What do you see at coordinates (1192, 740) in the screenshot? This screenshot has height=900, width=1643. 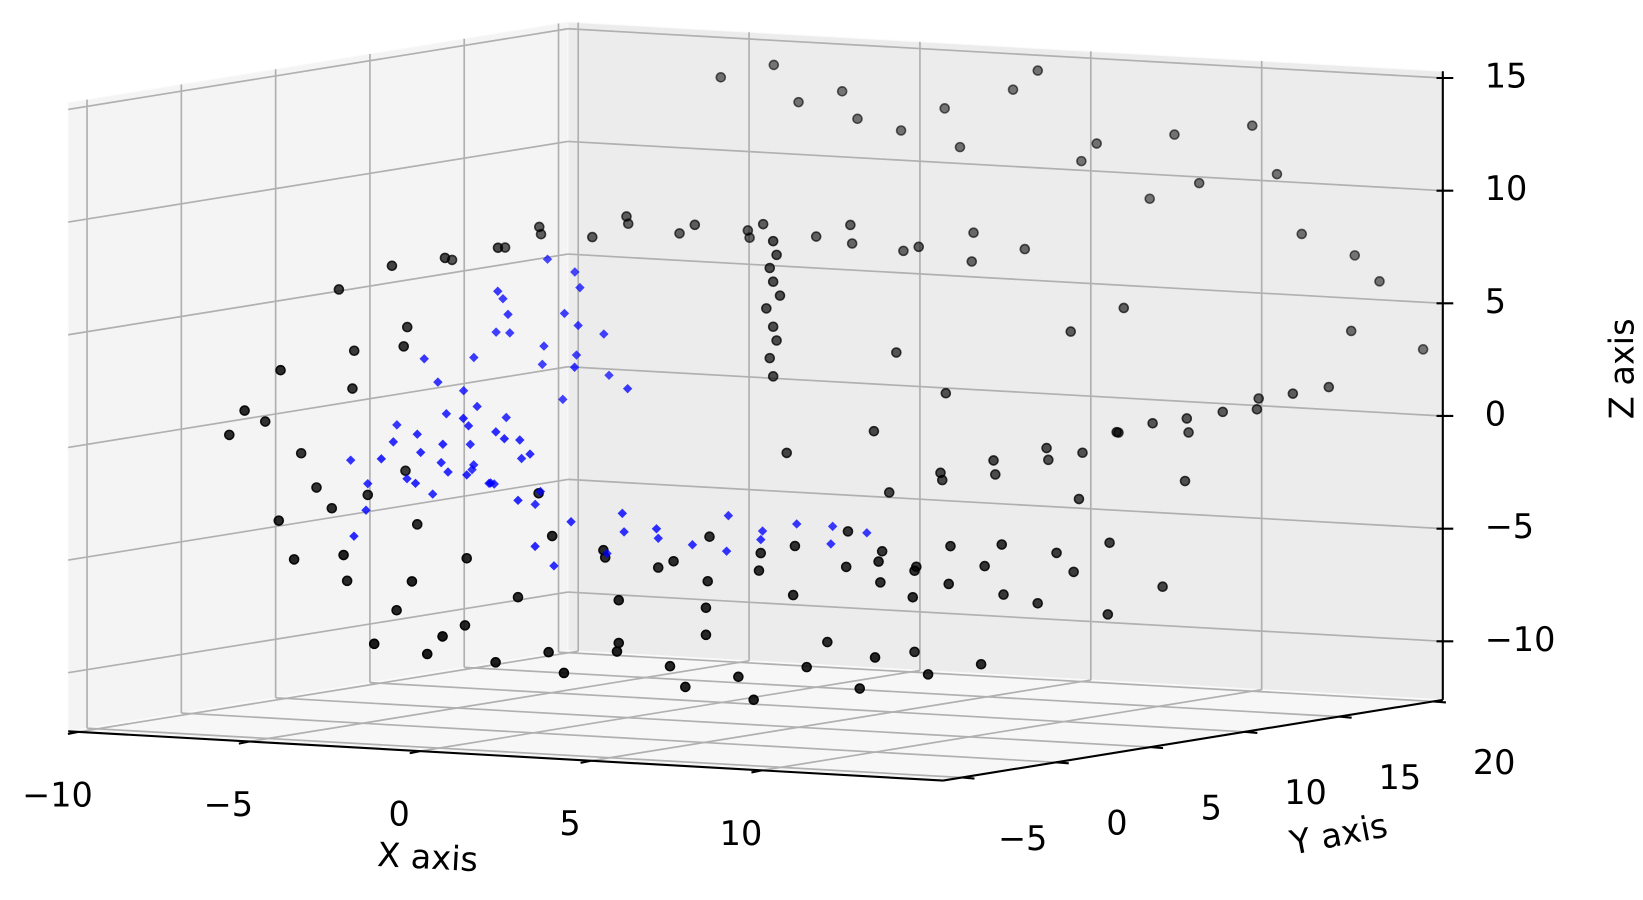 I see `y-axis-line` at bounding box center [1192, 740].